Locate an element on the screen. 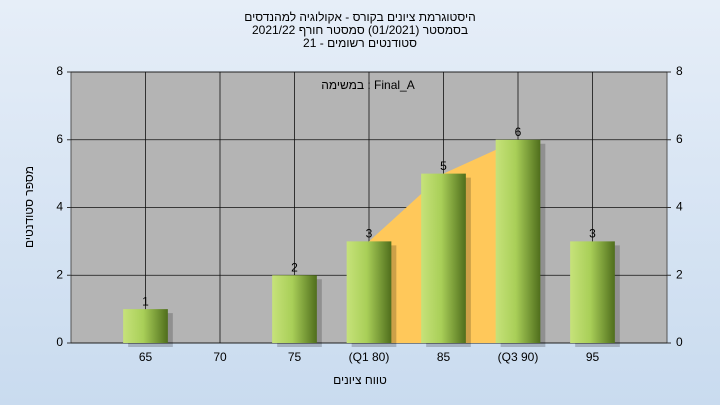 This screenshot has height=410, width=720. x-tick-label: 95 is located at coordinates (593, 357).